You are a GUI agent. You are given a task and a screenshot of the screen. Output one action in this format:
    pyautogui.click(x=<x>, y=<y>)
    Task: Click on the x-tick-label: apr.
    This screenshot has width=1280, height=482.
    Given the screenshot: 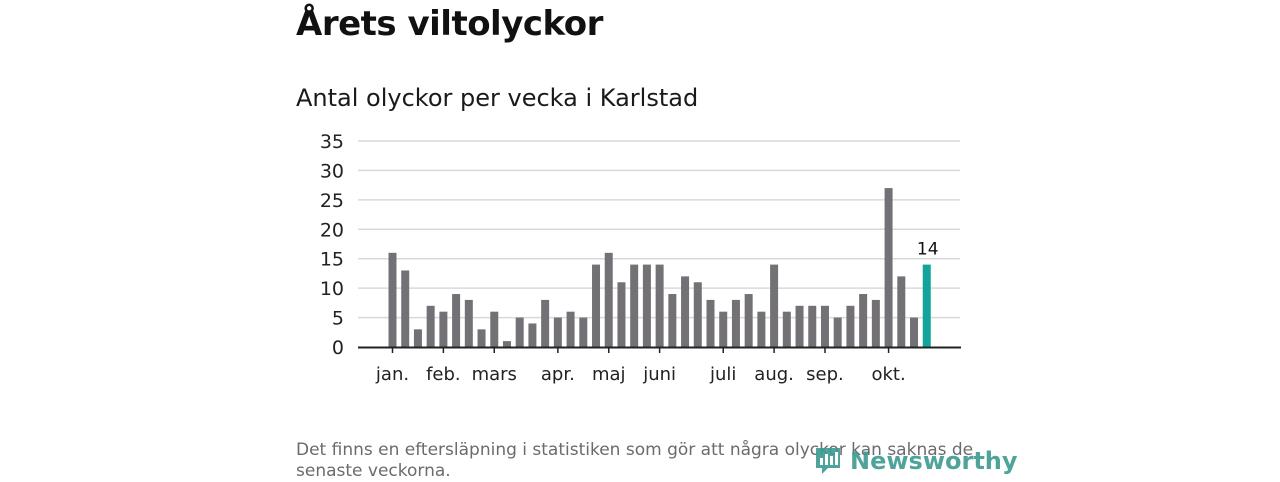 What is the action you would take?
    pyautogui.click(x=558, y=374)
    